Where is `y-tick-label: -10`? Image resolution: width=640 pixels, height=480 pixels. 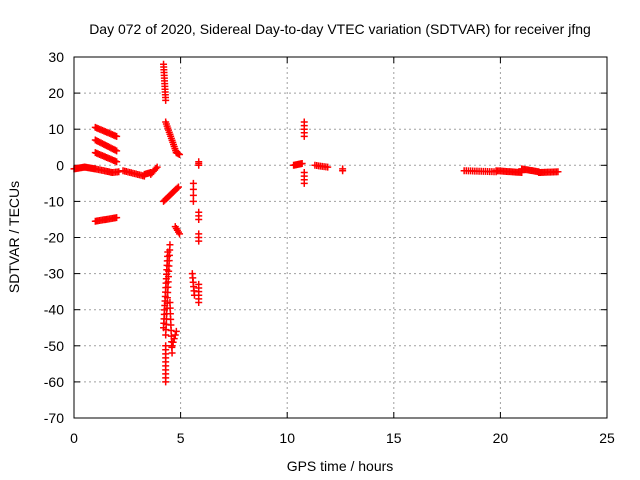
y-tick-label: -10 is located at coordinates (54, 201).